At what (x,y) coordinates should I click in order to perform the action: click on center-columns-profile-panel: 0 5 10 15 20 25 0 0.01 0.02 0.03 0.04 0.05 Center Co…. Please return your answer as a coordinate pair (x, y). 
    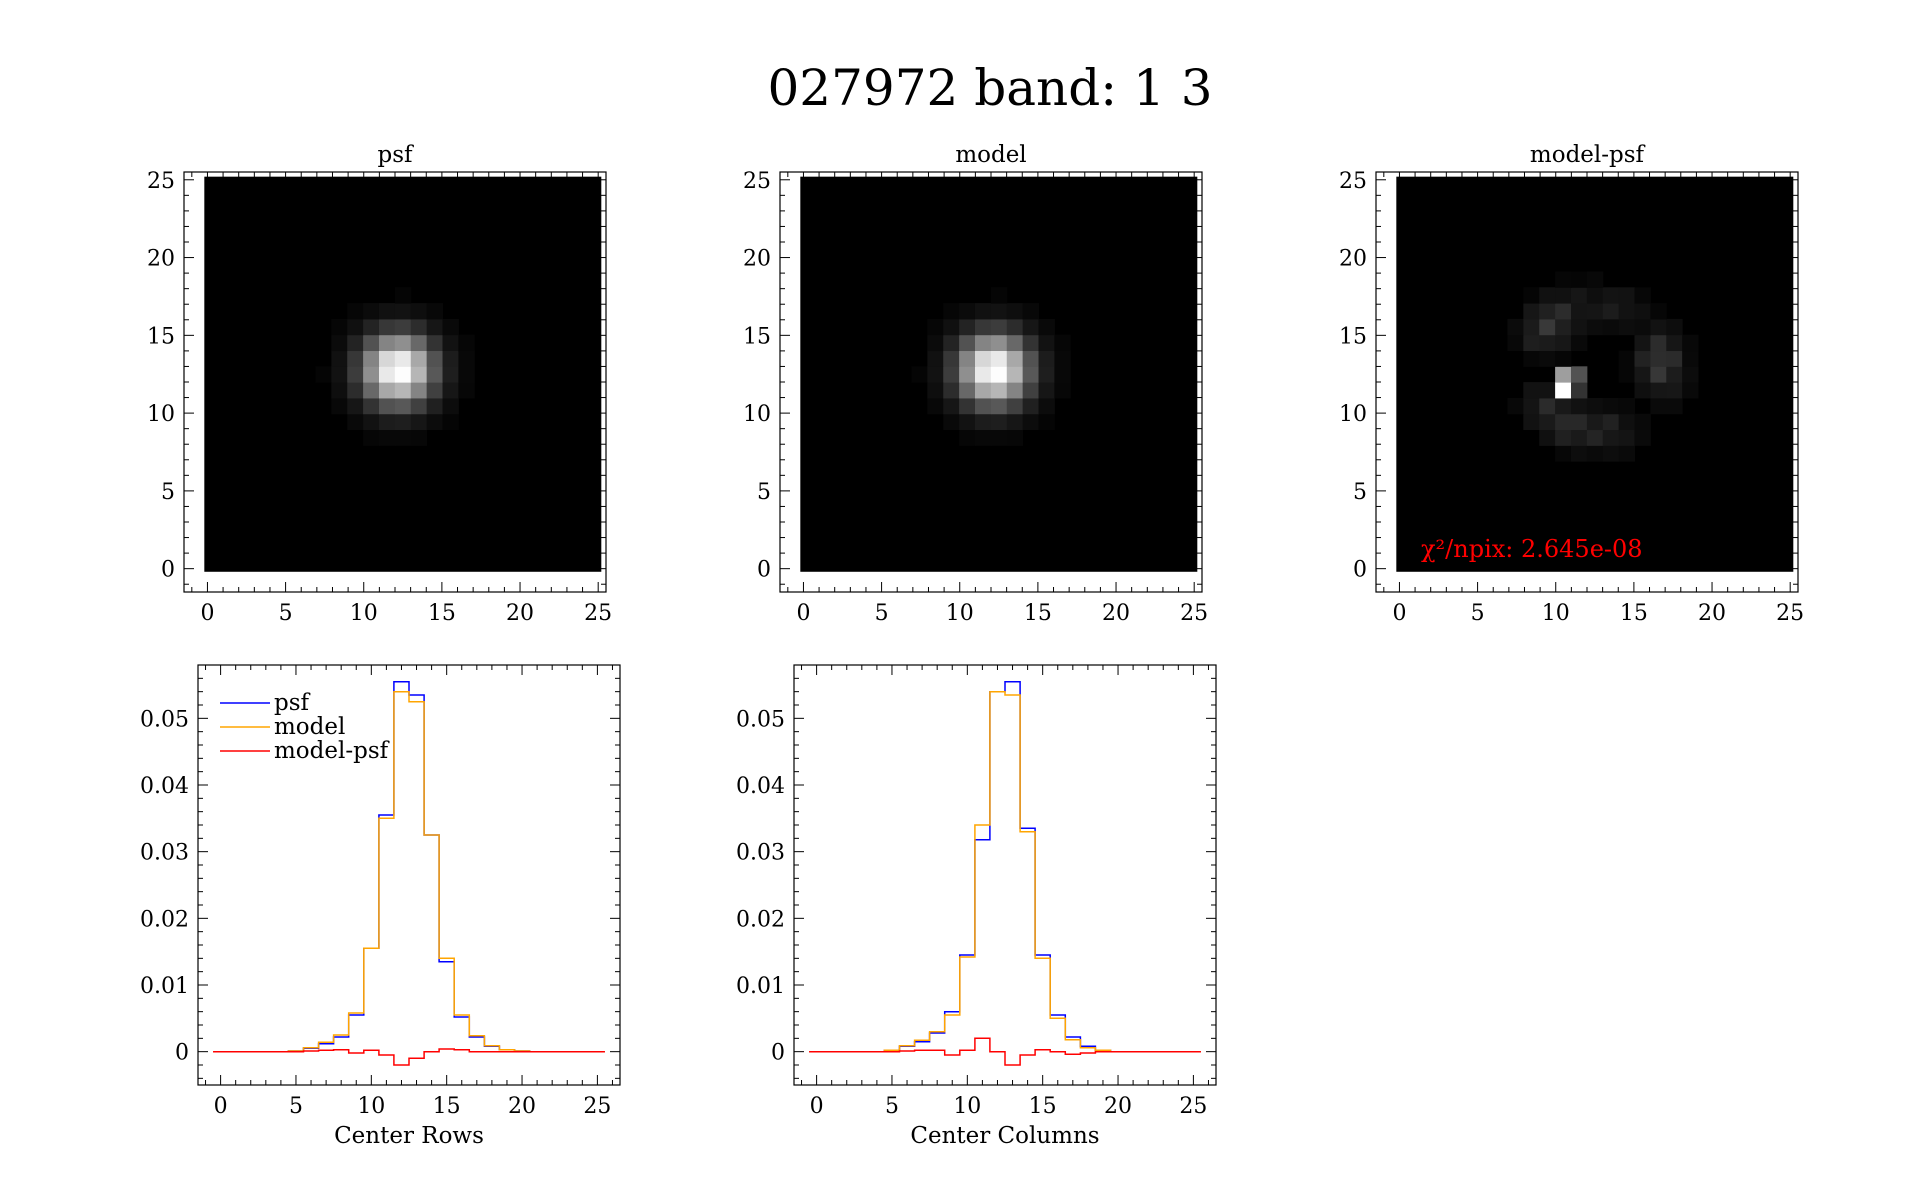
    Looking at the image, I should click on (976, 906).